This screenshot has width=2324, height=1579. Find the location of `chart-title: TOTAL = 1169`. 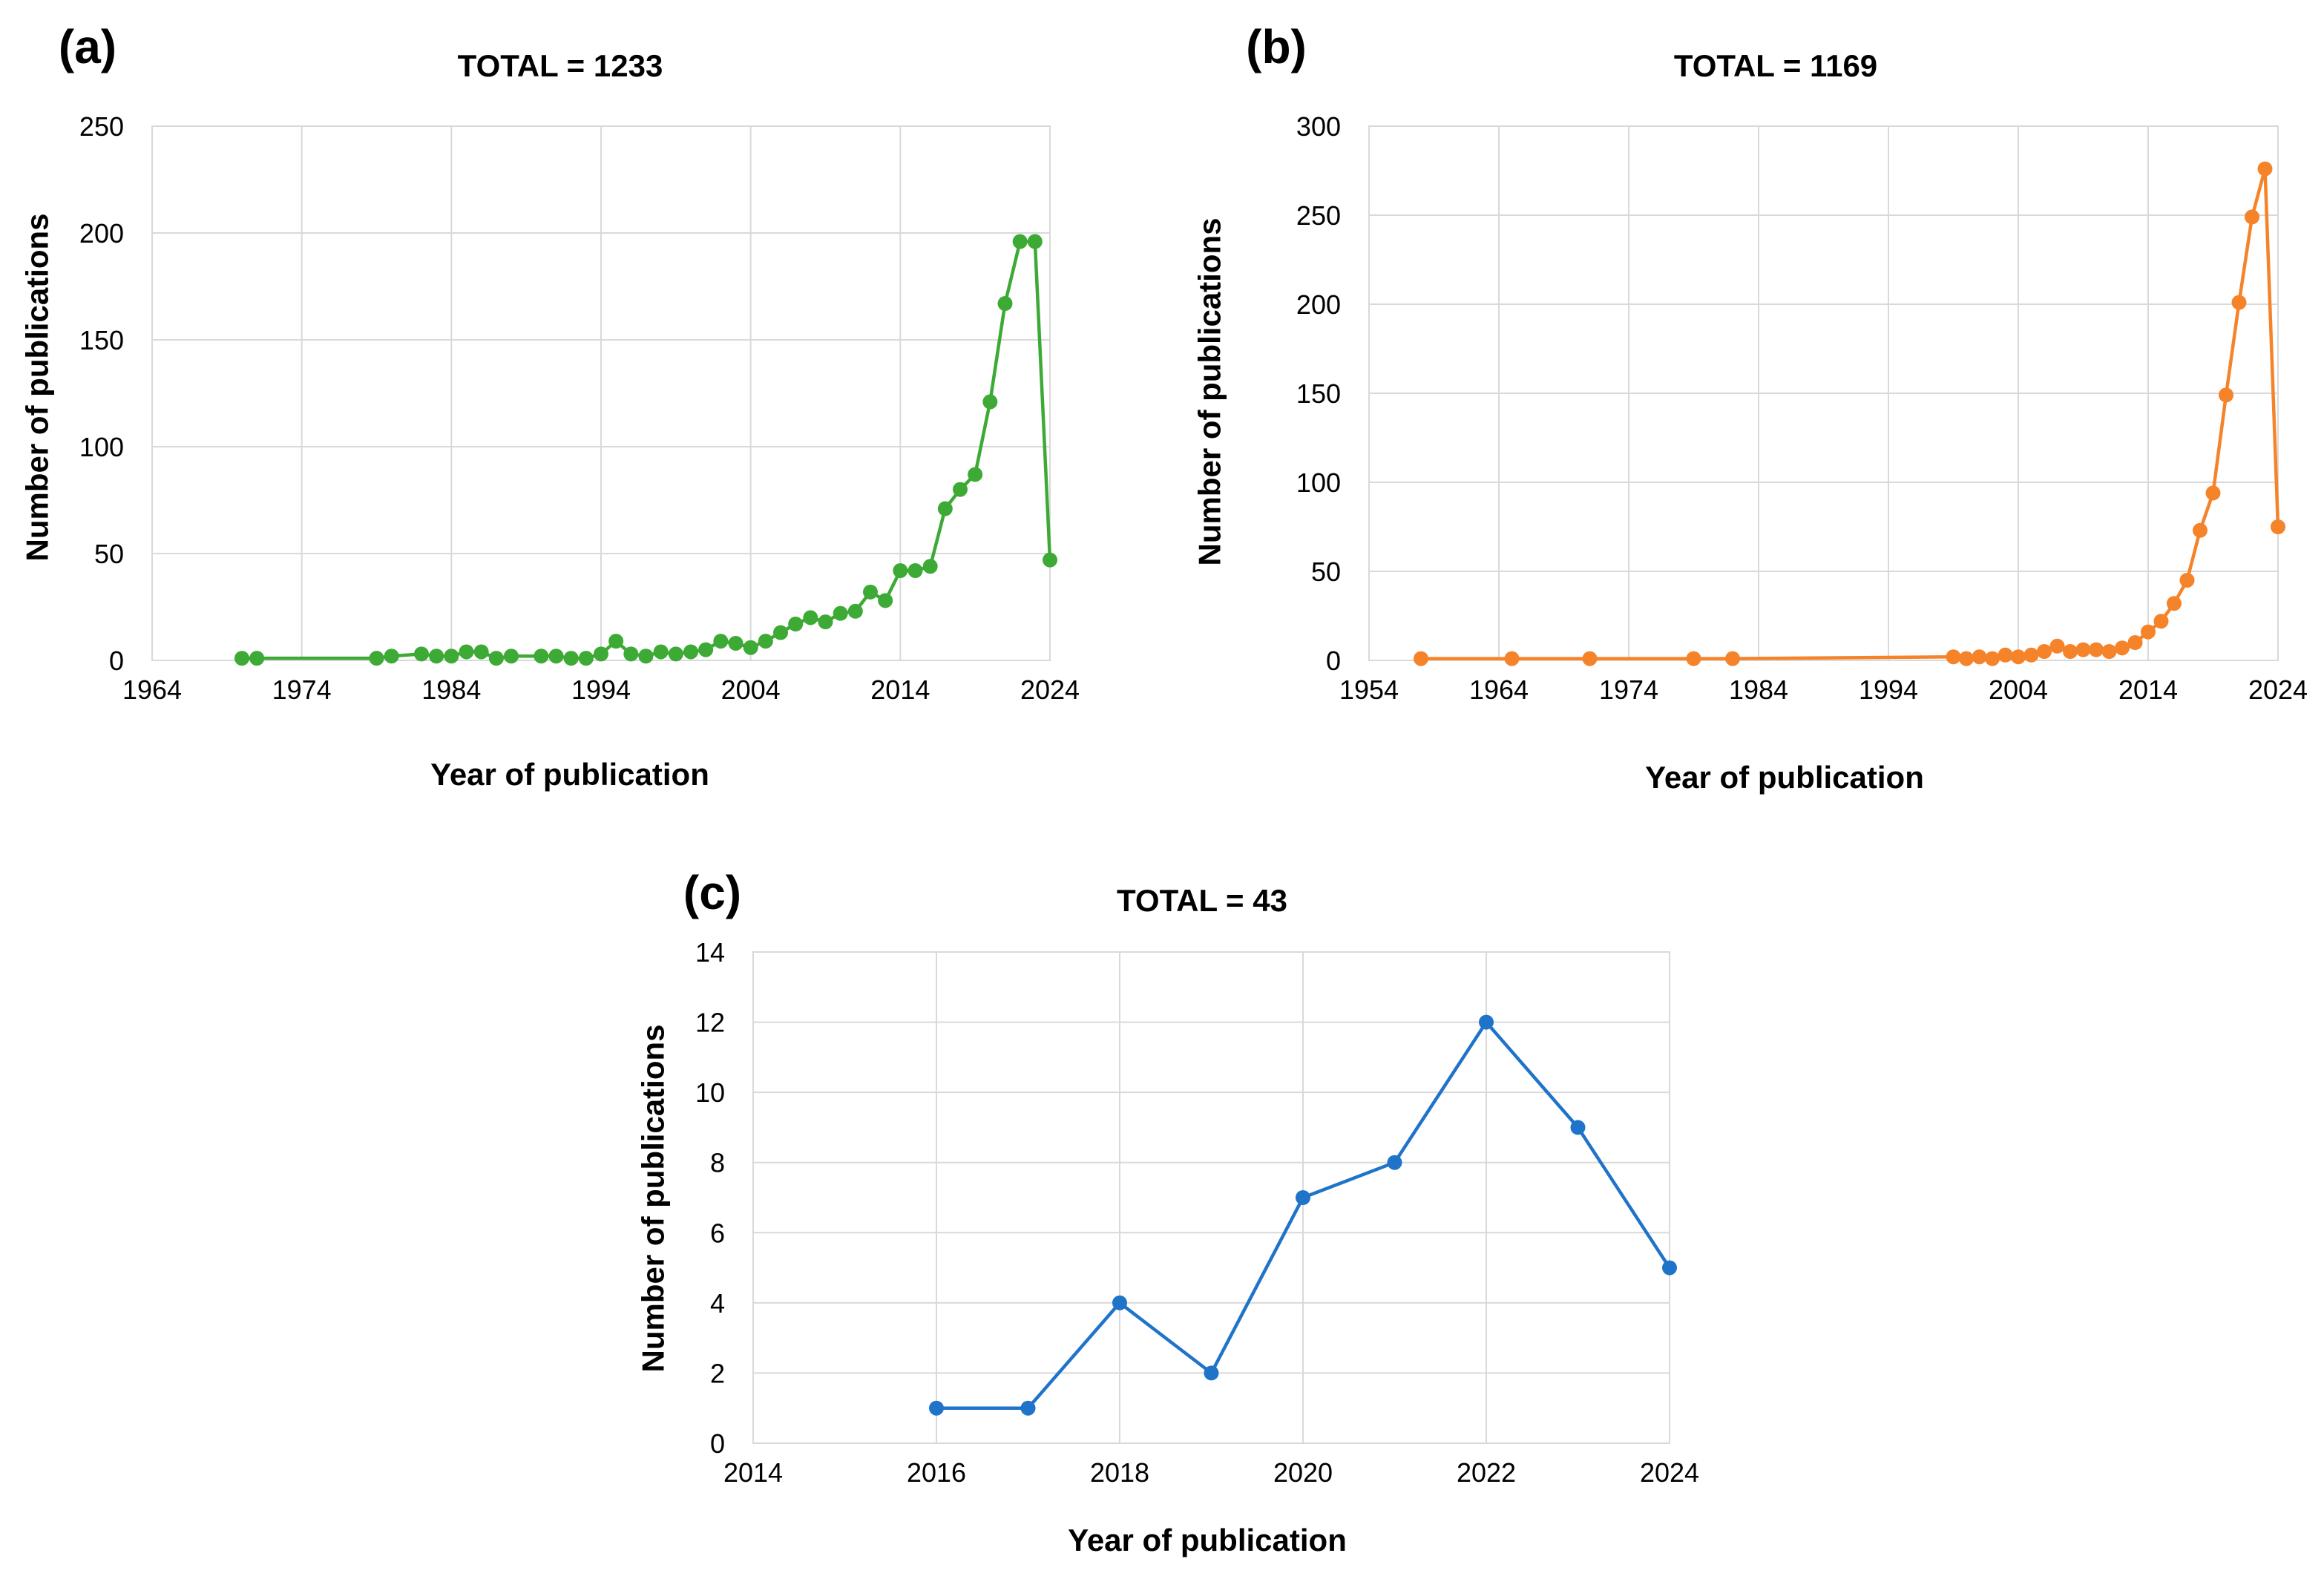

chart-title: TOTAL = 1169 is located at coordinates (1776, 65).